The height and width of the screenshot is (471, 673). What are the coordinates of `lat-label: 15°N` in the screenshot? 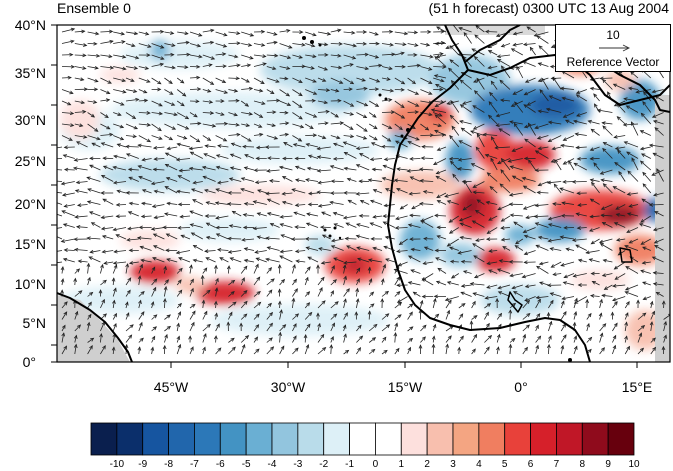 It's located at (30, 244).